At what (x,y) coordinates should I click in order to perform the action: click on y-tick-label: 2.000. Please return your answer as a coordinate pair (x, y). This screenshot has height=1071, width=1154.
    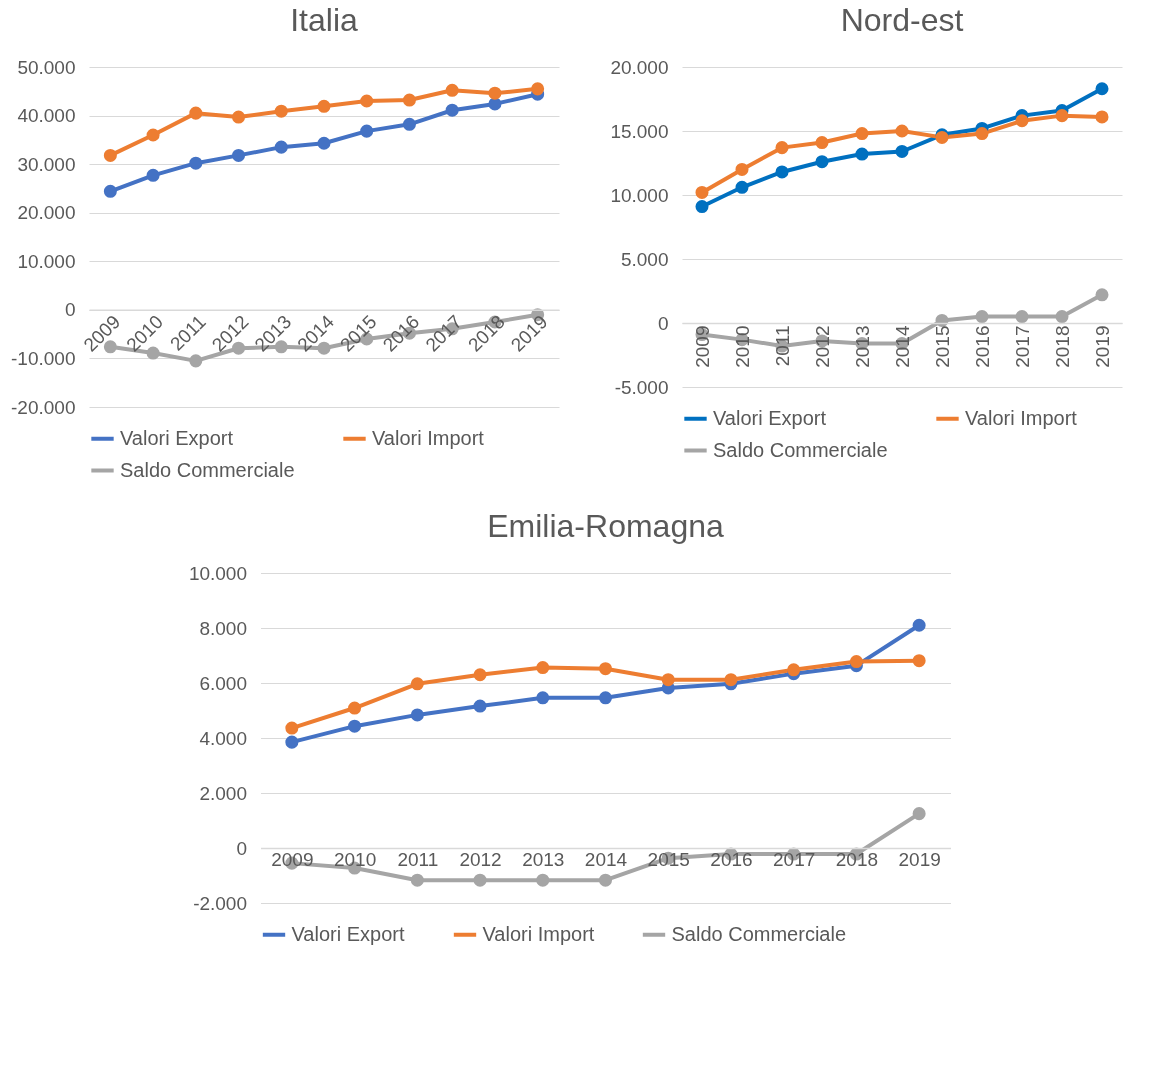
    Looking at the image, I should click on (223, 793).